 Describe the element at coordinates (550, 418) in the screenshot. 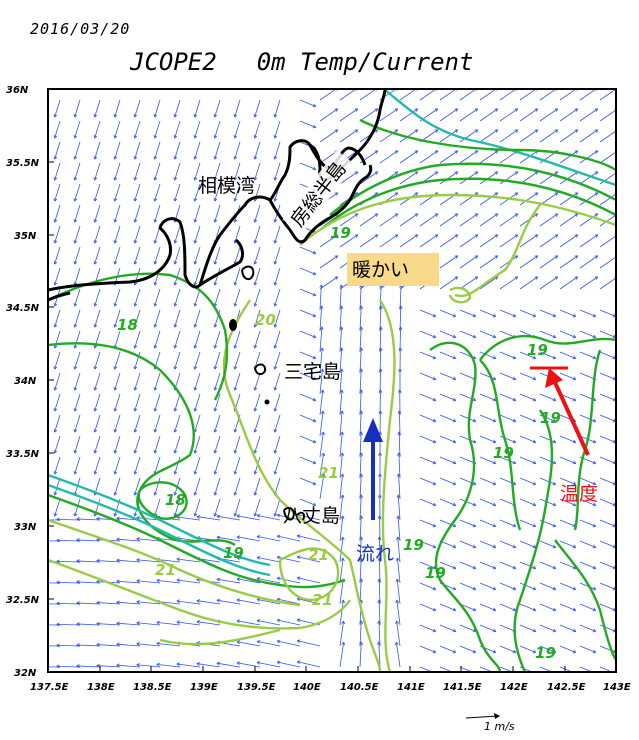

I see `contour-label: 19` at that location.